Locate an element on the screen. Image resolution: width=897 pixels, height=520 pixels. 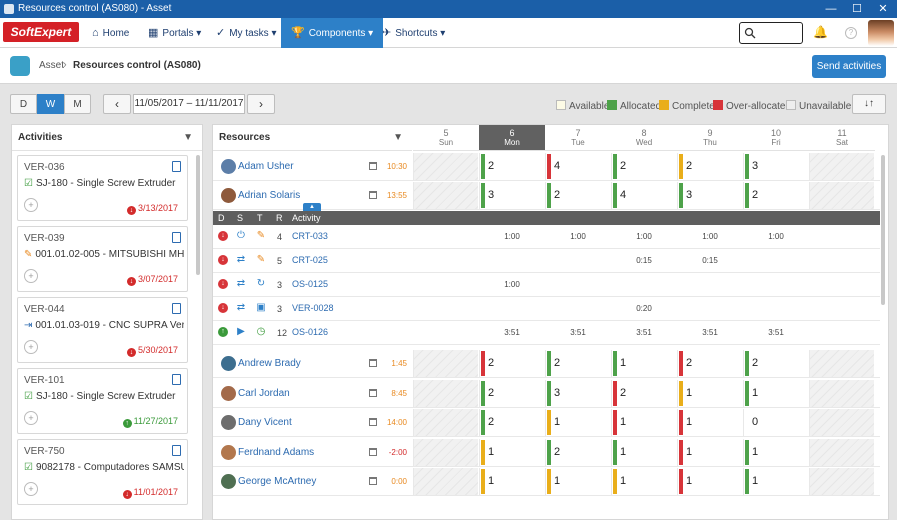
resource-name: Ferdnand Adams is located at coordinates (276, 452).